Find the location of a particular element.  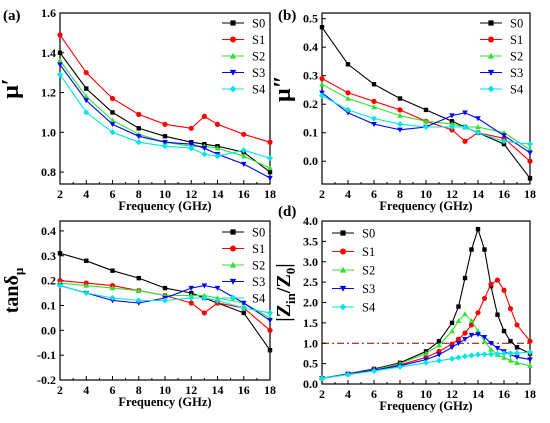

y-tick-label: 0.3 is located at coordinates (310, 76).